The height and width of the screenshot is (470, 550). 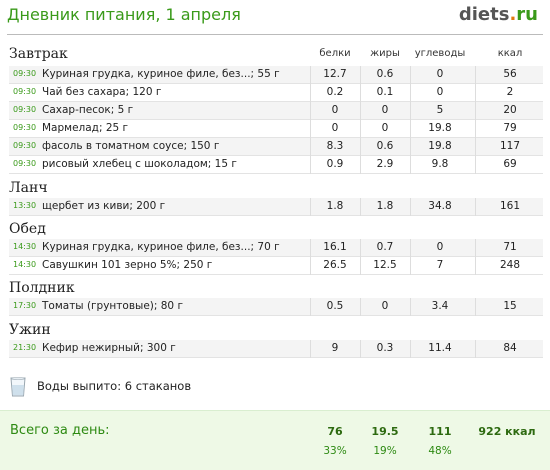 I want to click on food-protein: 1.8, so click(x=335, y=206).